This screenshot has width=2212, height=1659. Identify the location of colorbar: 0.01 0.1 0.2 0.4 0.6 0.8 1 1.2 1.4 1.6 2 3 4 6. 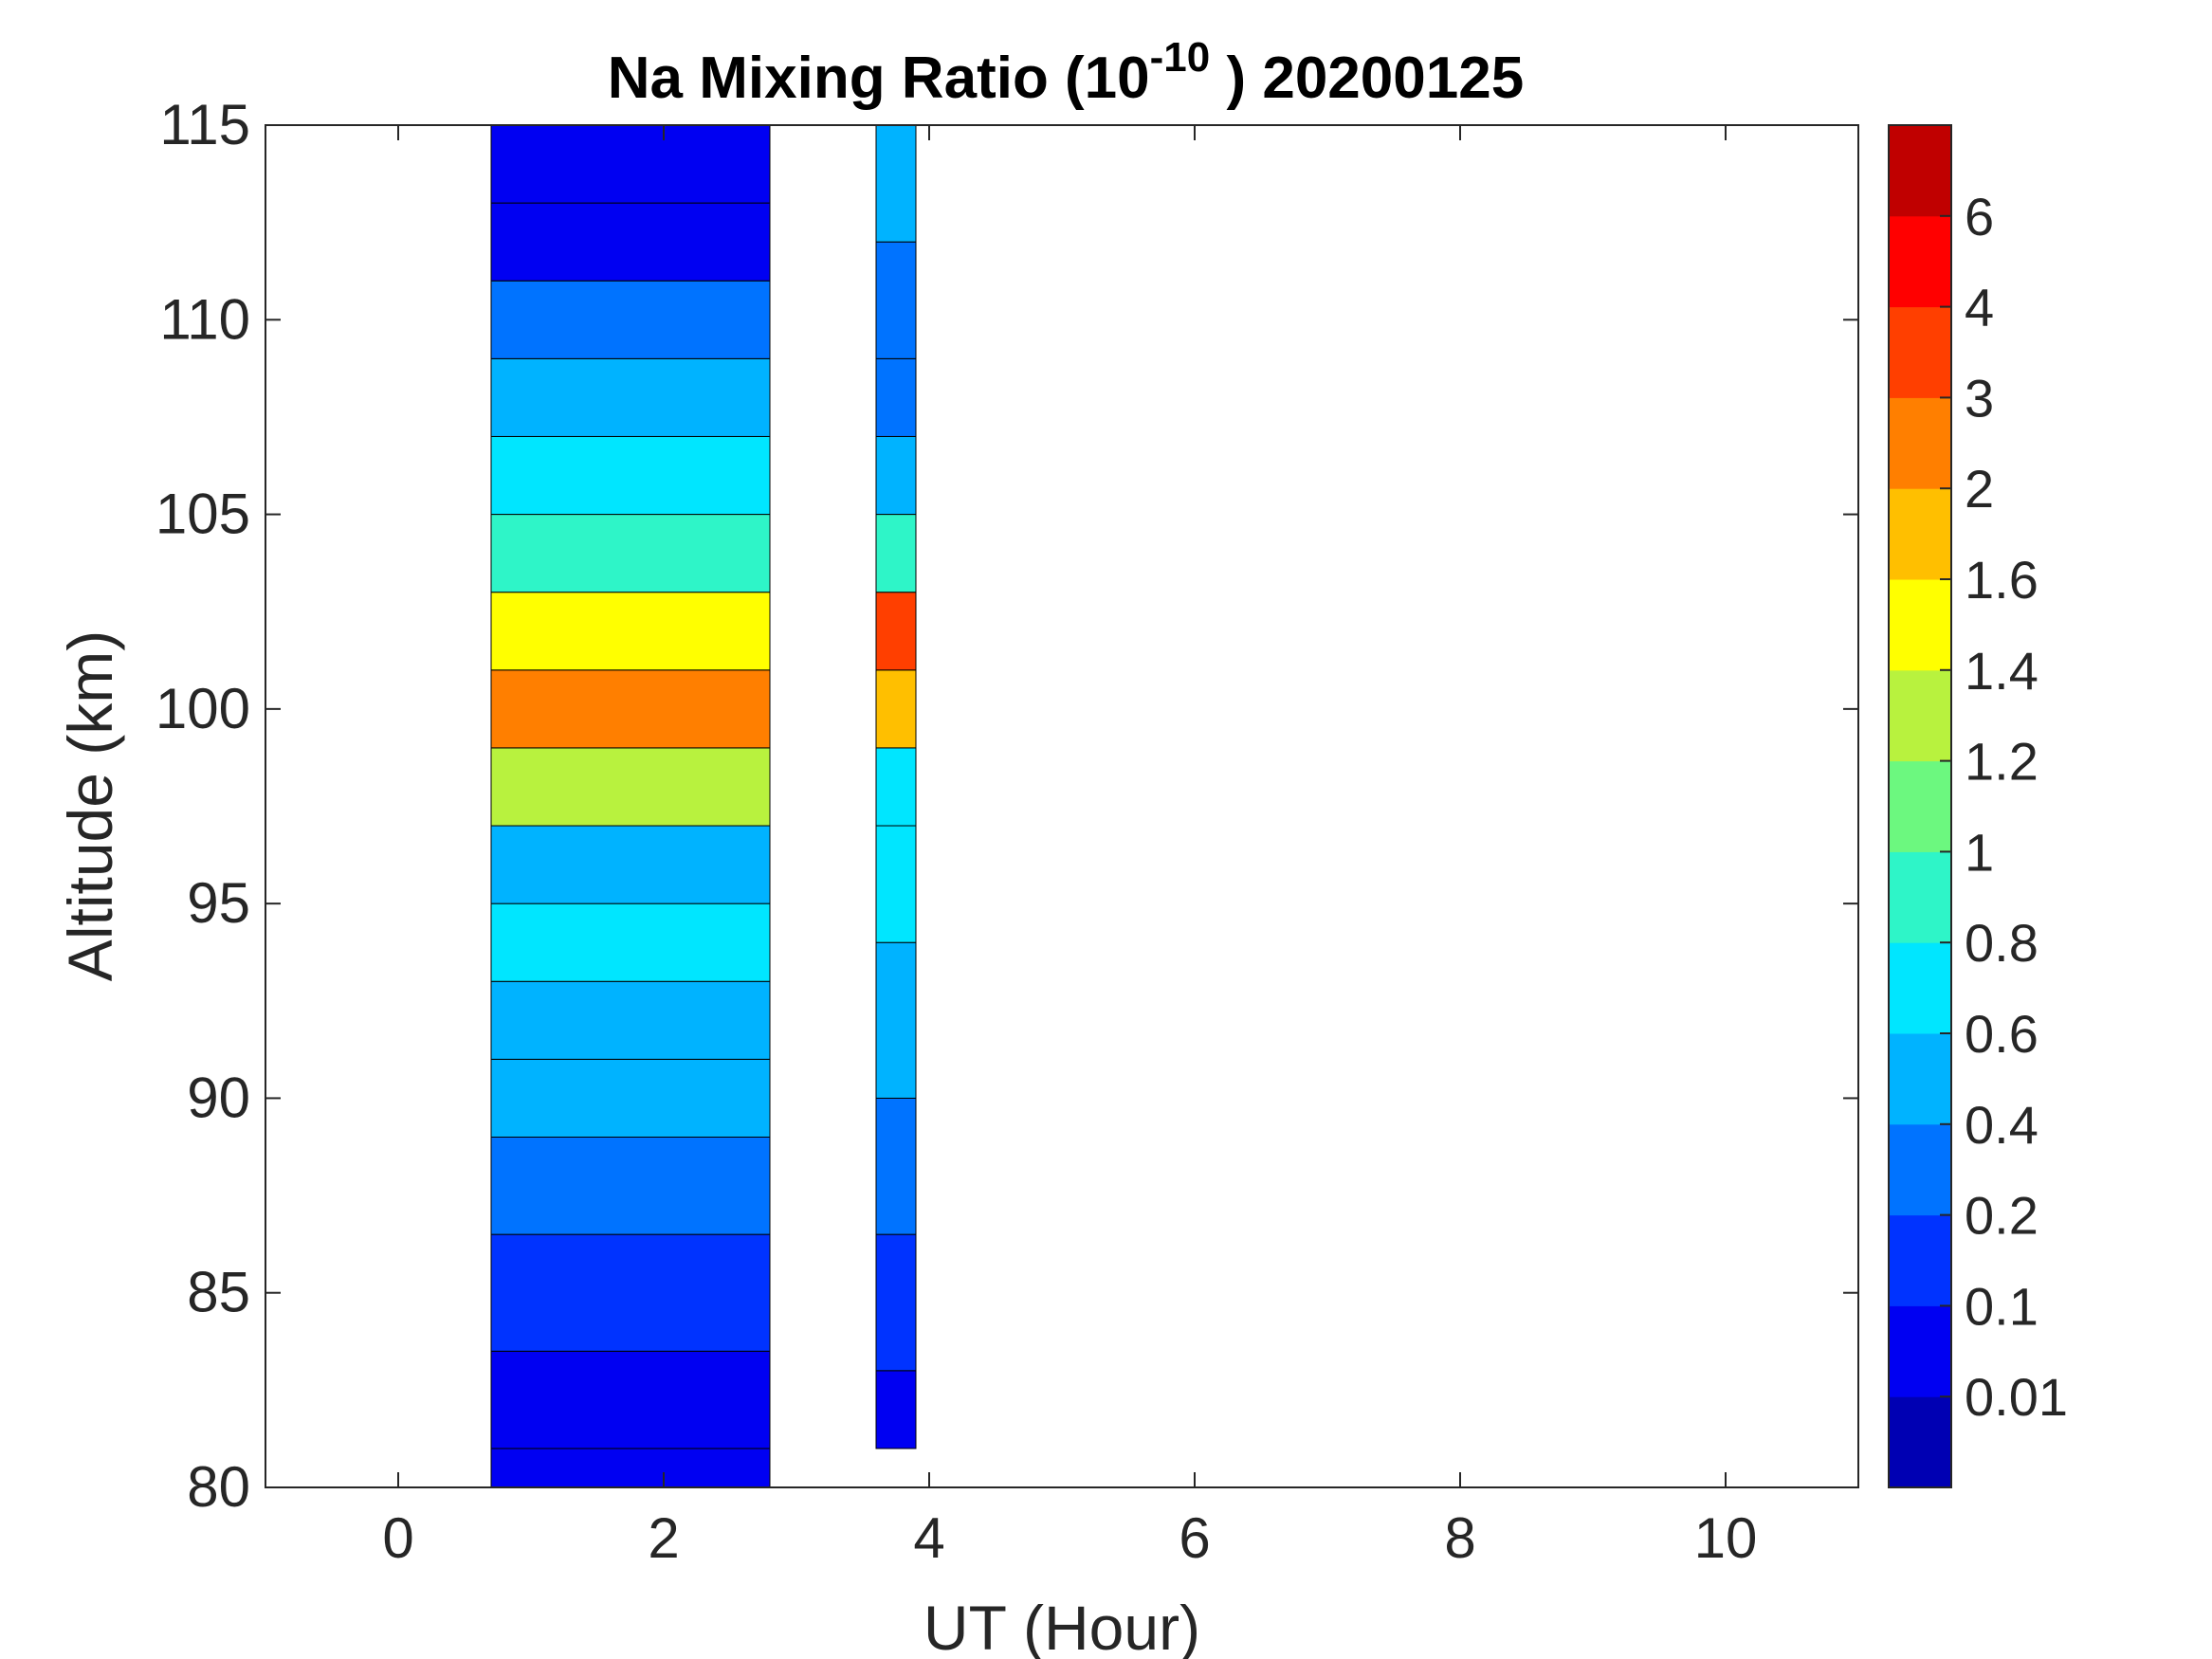
(1978, 806).